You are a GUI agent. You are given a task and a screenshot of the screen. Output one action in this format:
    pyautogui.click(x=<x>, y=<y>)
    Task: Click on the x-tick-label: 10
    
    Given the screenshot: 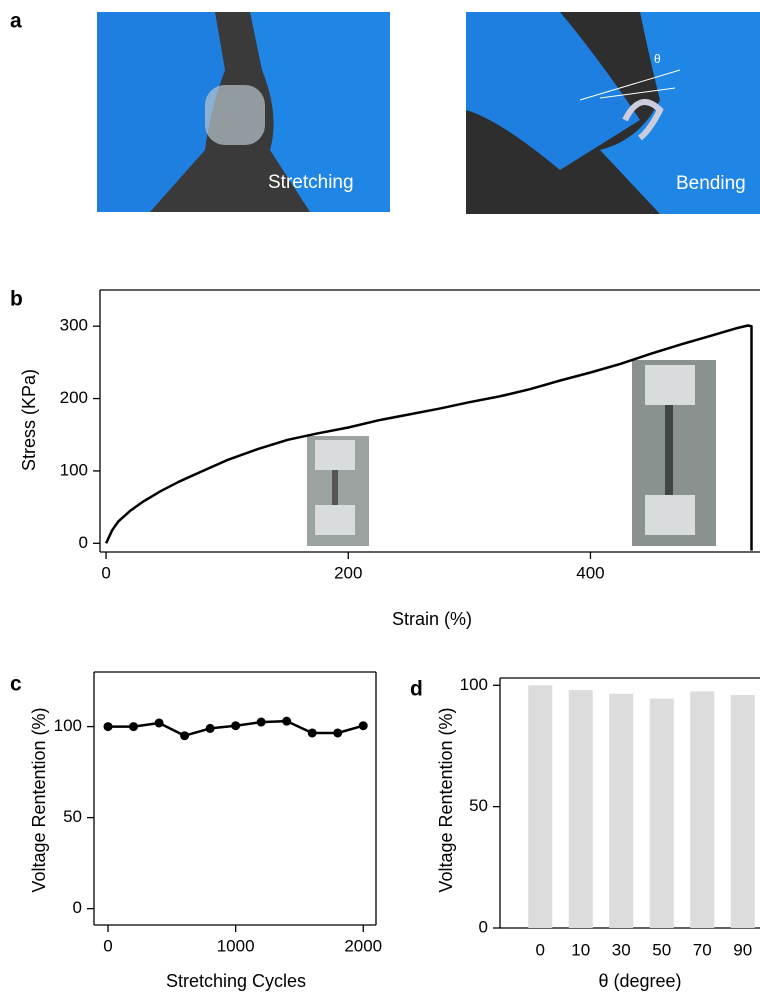 What is the action you would take?
    pyautogui.click(x=580, y=949)
    